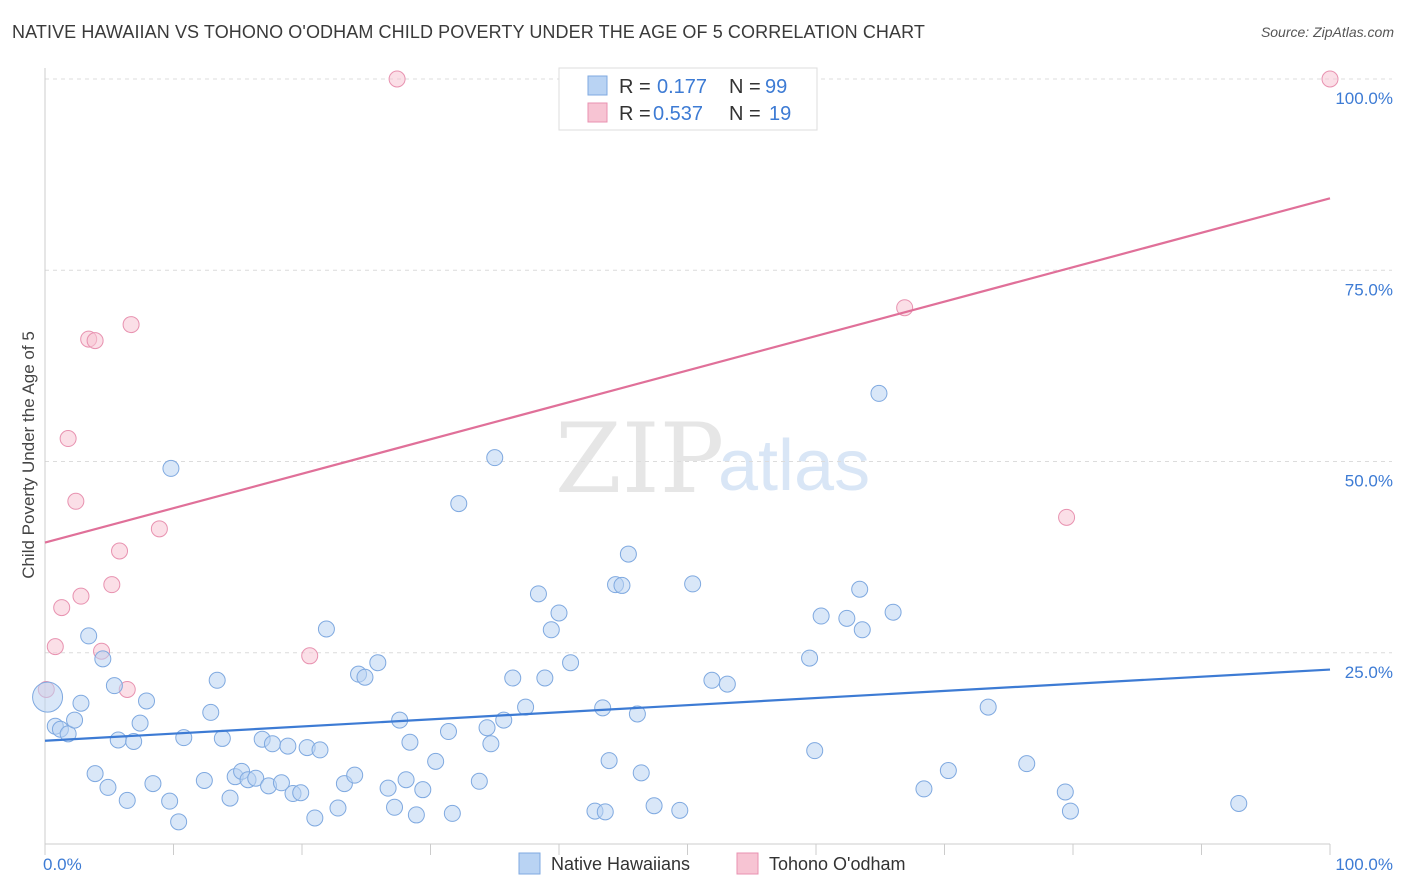 This screenshot has height=892, width=1406. I want to click on x-tick-label-max: 100.0%, so click(1364, 864).